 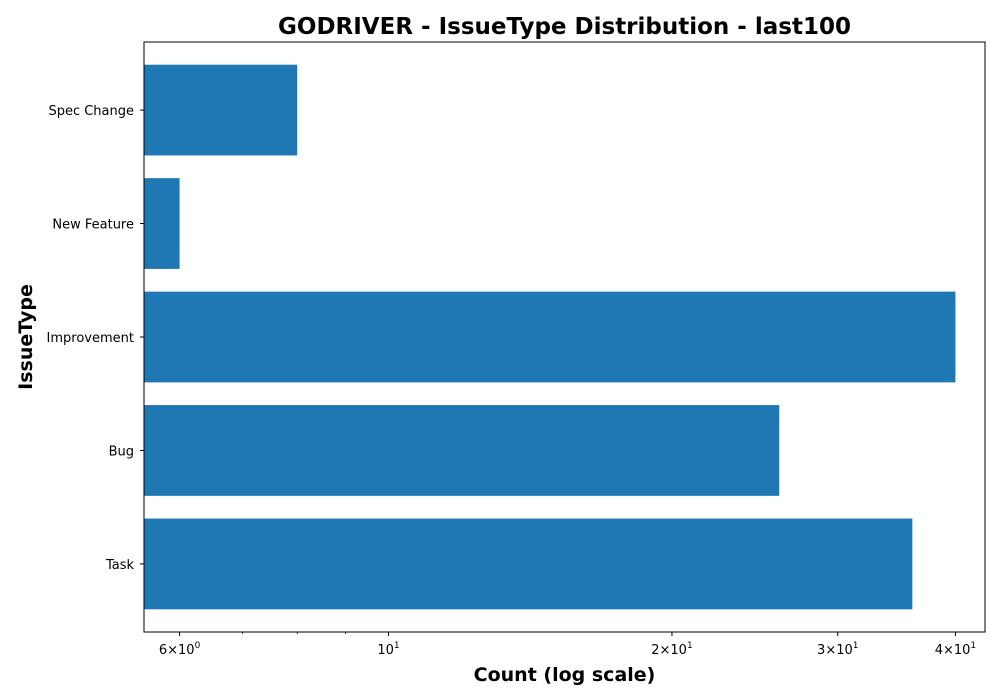 What do you see at coordinates (93, 225) in the screenshot?
I see `y-tick-label-new-feature: New Feature` at bounding box center [93, 225].